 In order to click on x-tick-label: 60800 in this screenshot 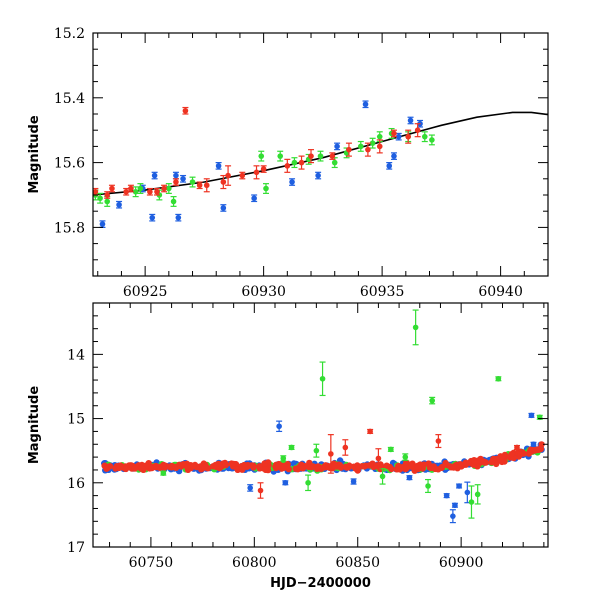, I will do `click(254, 563)`.